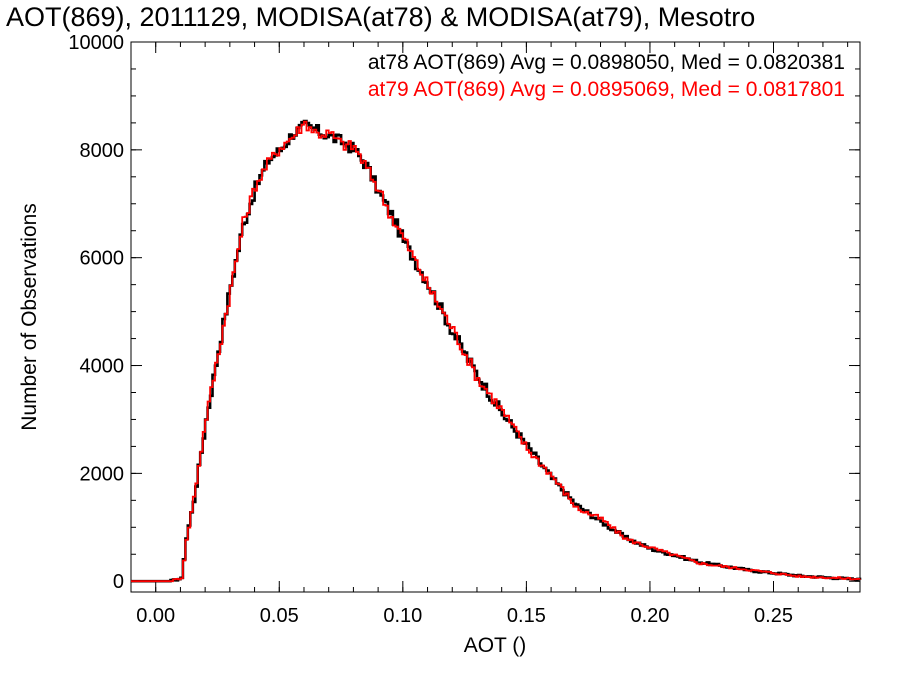  I want to click on y-tick-label: 10000, so click(96, 43).